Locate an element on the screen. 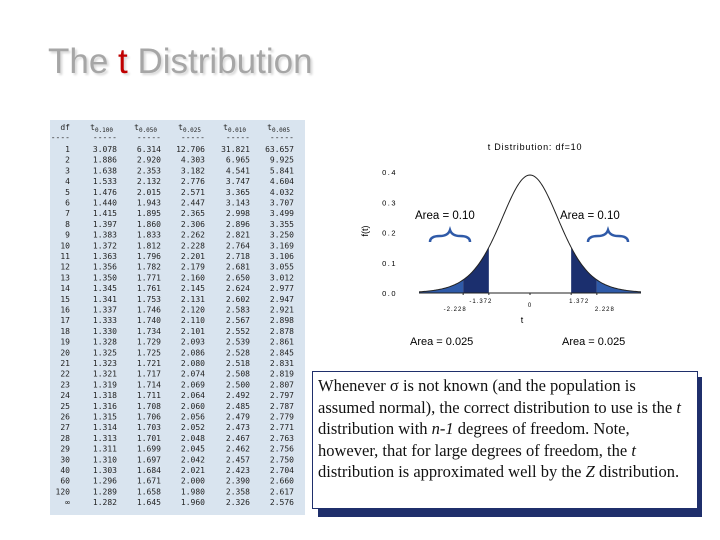  col-header: t0.025 is located at coordinates (189, 128).